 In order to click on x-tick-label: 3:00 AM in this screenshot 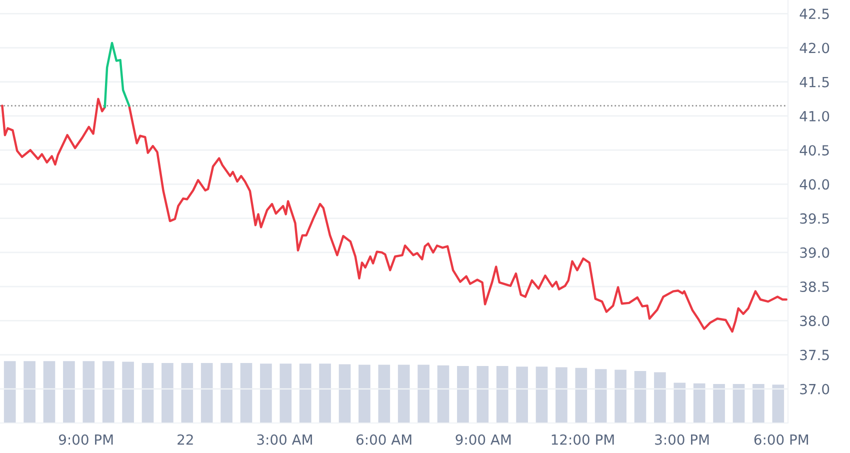, I will do `click(284, 439)`.